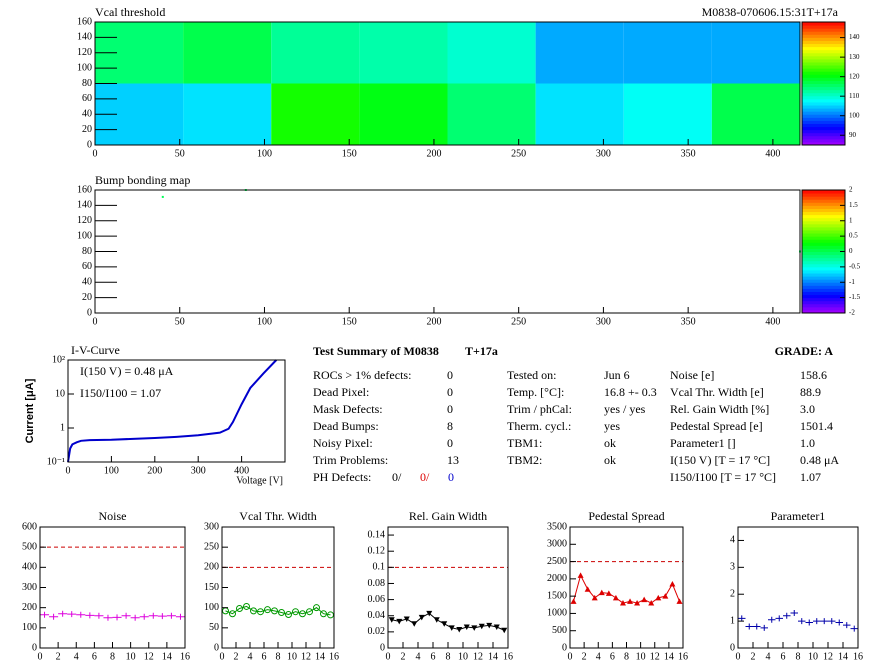  What do you see at coordinates (87, 129) in the screenshot?
I see `y-tick-label: 20` at bounding box center [87, 129].